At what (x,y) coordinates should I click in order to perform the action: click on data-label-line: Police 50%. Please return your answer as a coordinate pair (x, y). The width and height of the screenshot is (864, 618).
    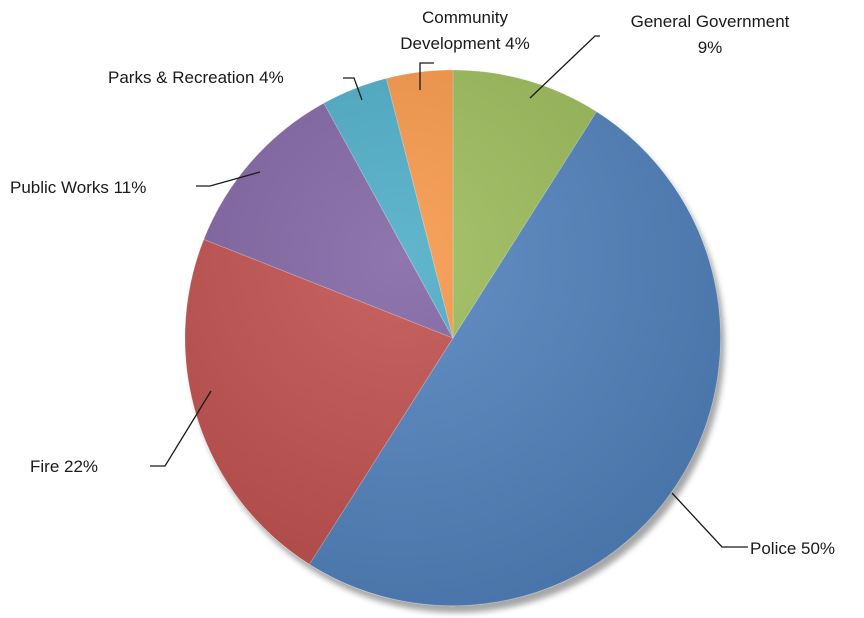
    Looking at the image, I should click on (792, 548).